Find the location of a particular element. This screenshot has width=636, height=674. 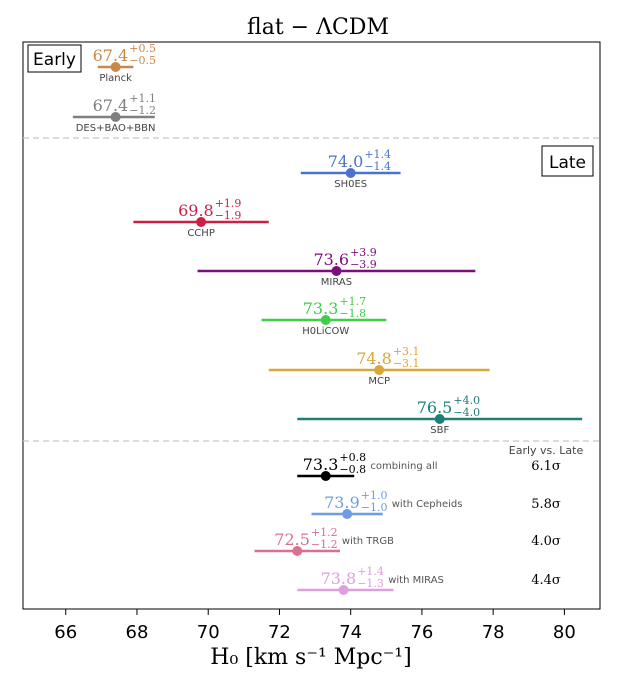

tension-value: 6.1σ is located at coordinates (546, 466).